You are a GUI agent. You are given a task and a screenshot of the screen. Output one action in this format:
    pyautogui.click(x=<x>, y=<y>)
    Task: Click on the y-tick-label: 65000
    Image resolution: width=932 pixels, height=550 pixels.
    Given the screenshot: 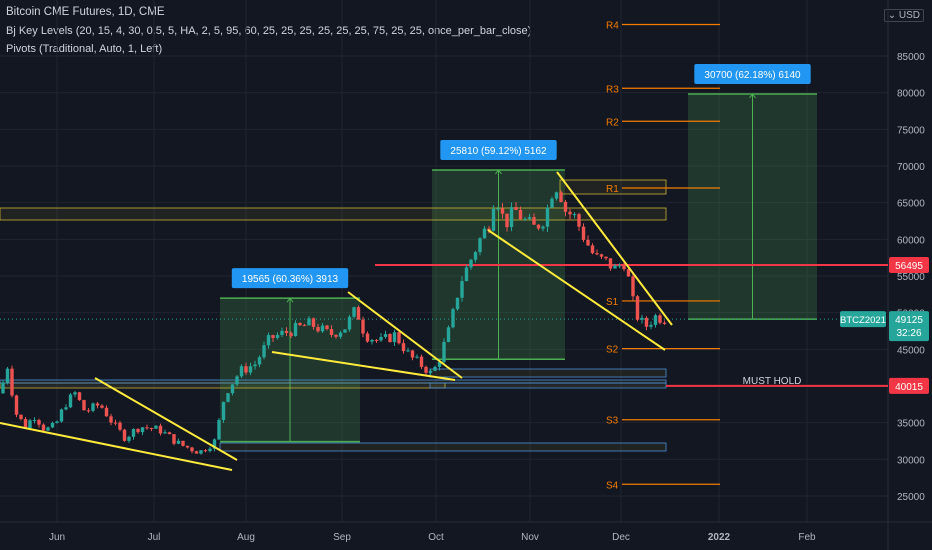 What is the action you would take?
    pyautogui.click(x=911, y=204)
    